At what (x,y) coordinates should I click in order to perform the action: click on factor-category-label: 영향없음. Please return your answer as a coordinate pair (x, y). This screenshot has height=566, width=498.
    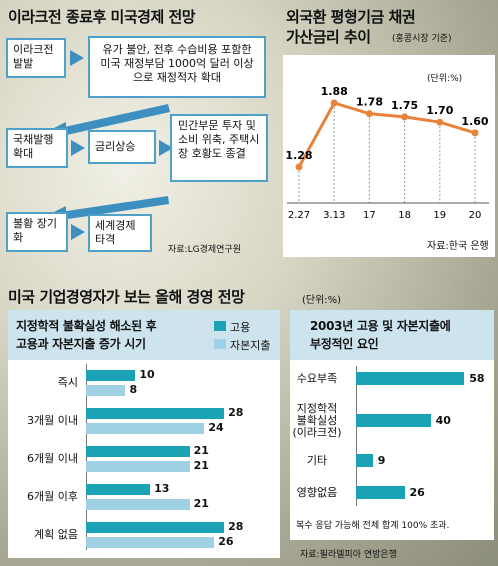
    Looking at the image, I should click on (317, 492).